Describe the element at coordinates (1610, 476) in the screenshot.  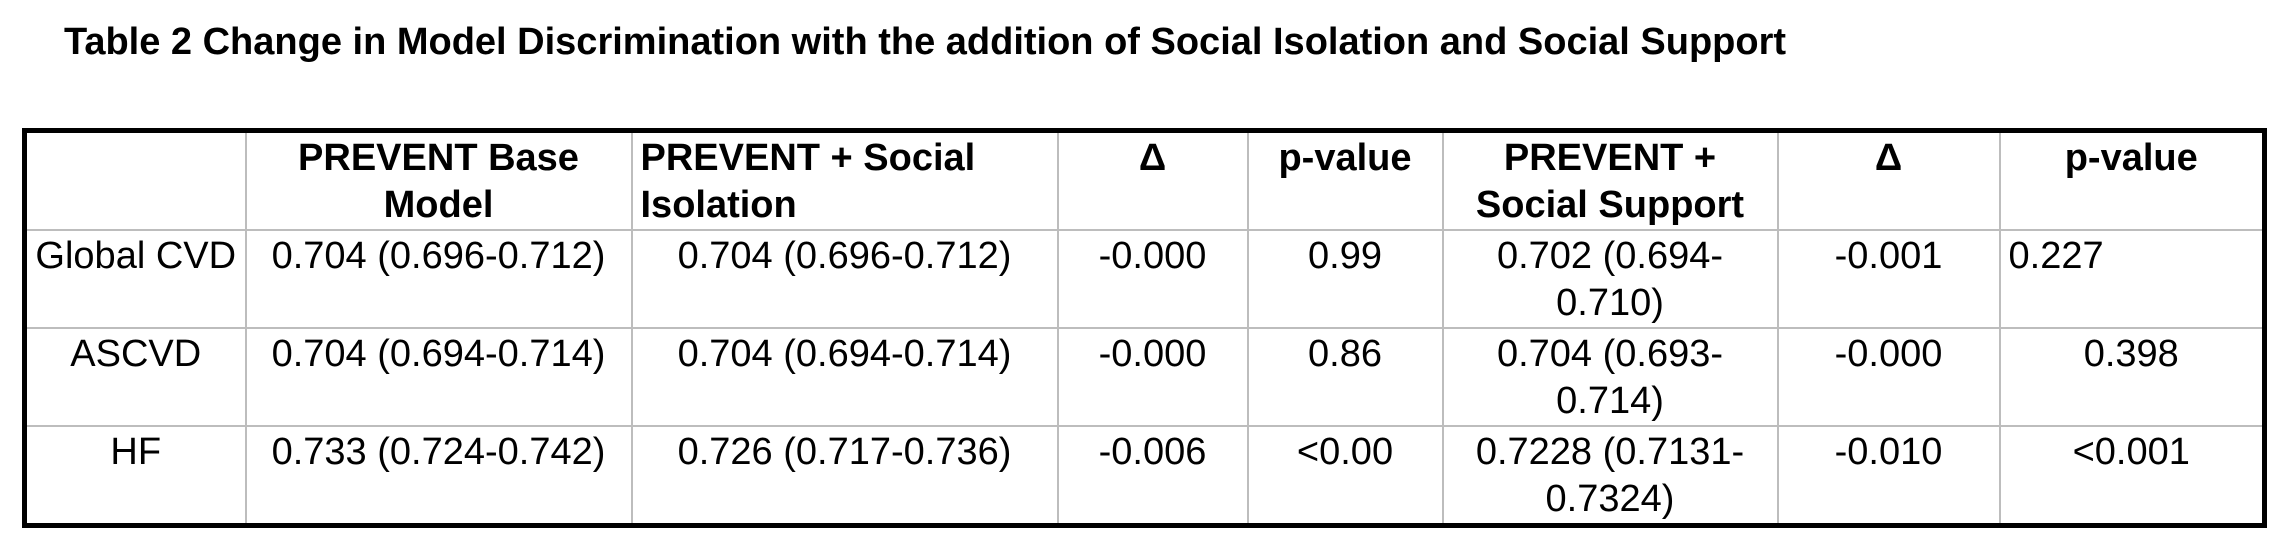
I see `social-support-cell: 0.7228 (0.7131-0.7324)` at that location.